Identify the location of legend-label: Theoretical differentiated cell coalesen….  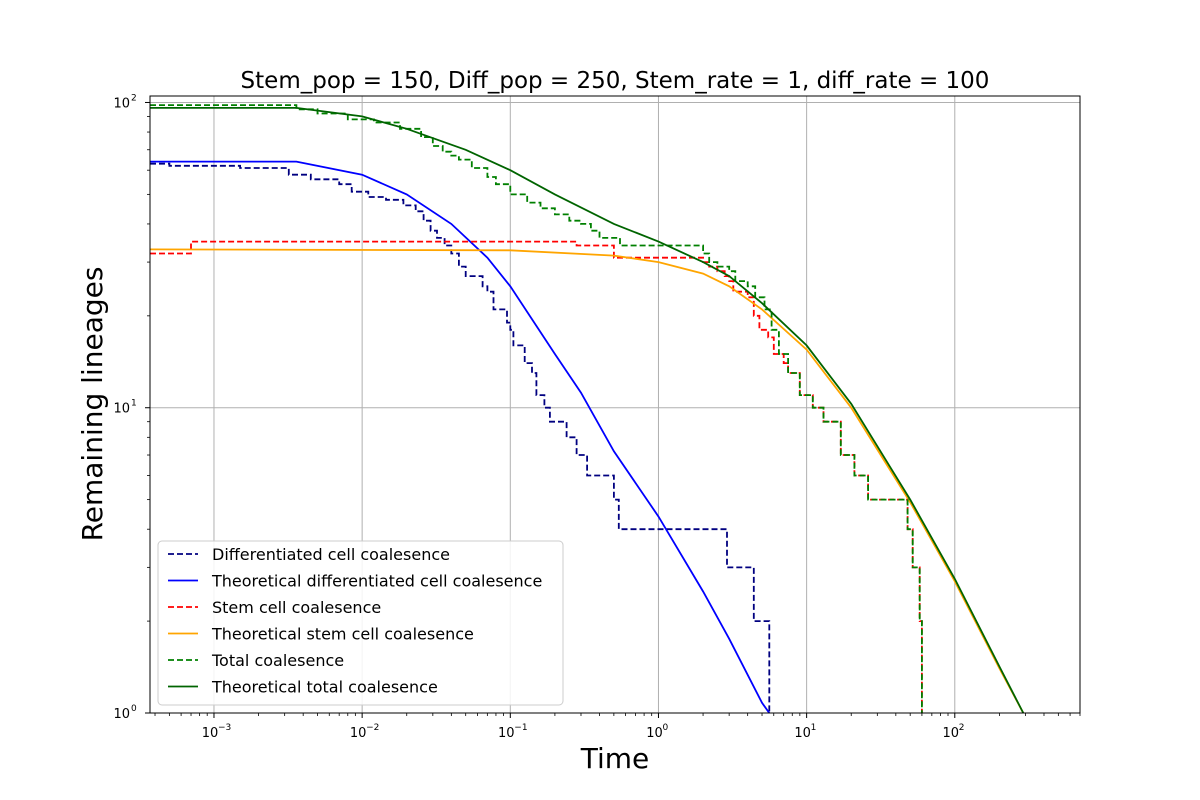
(376, 581).